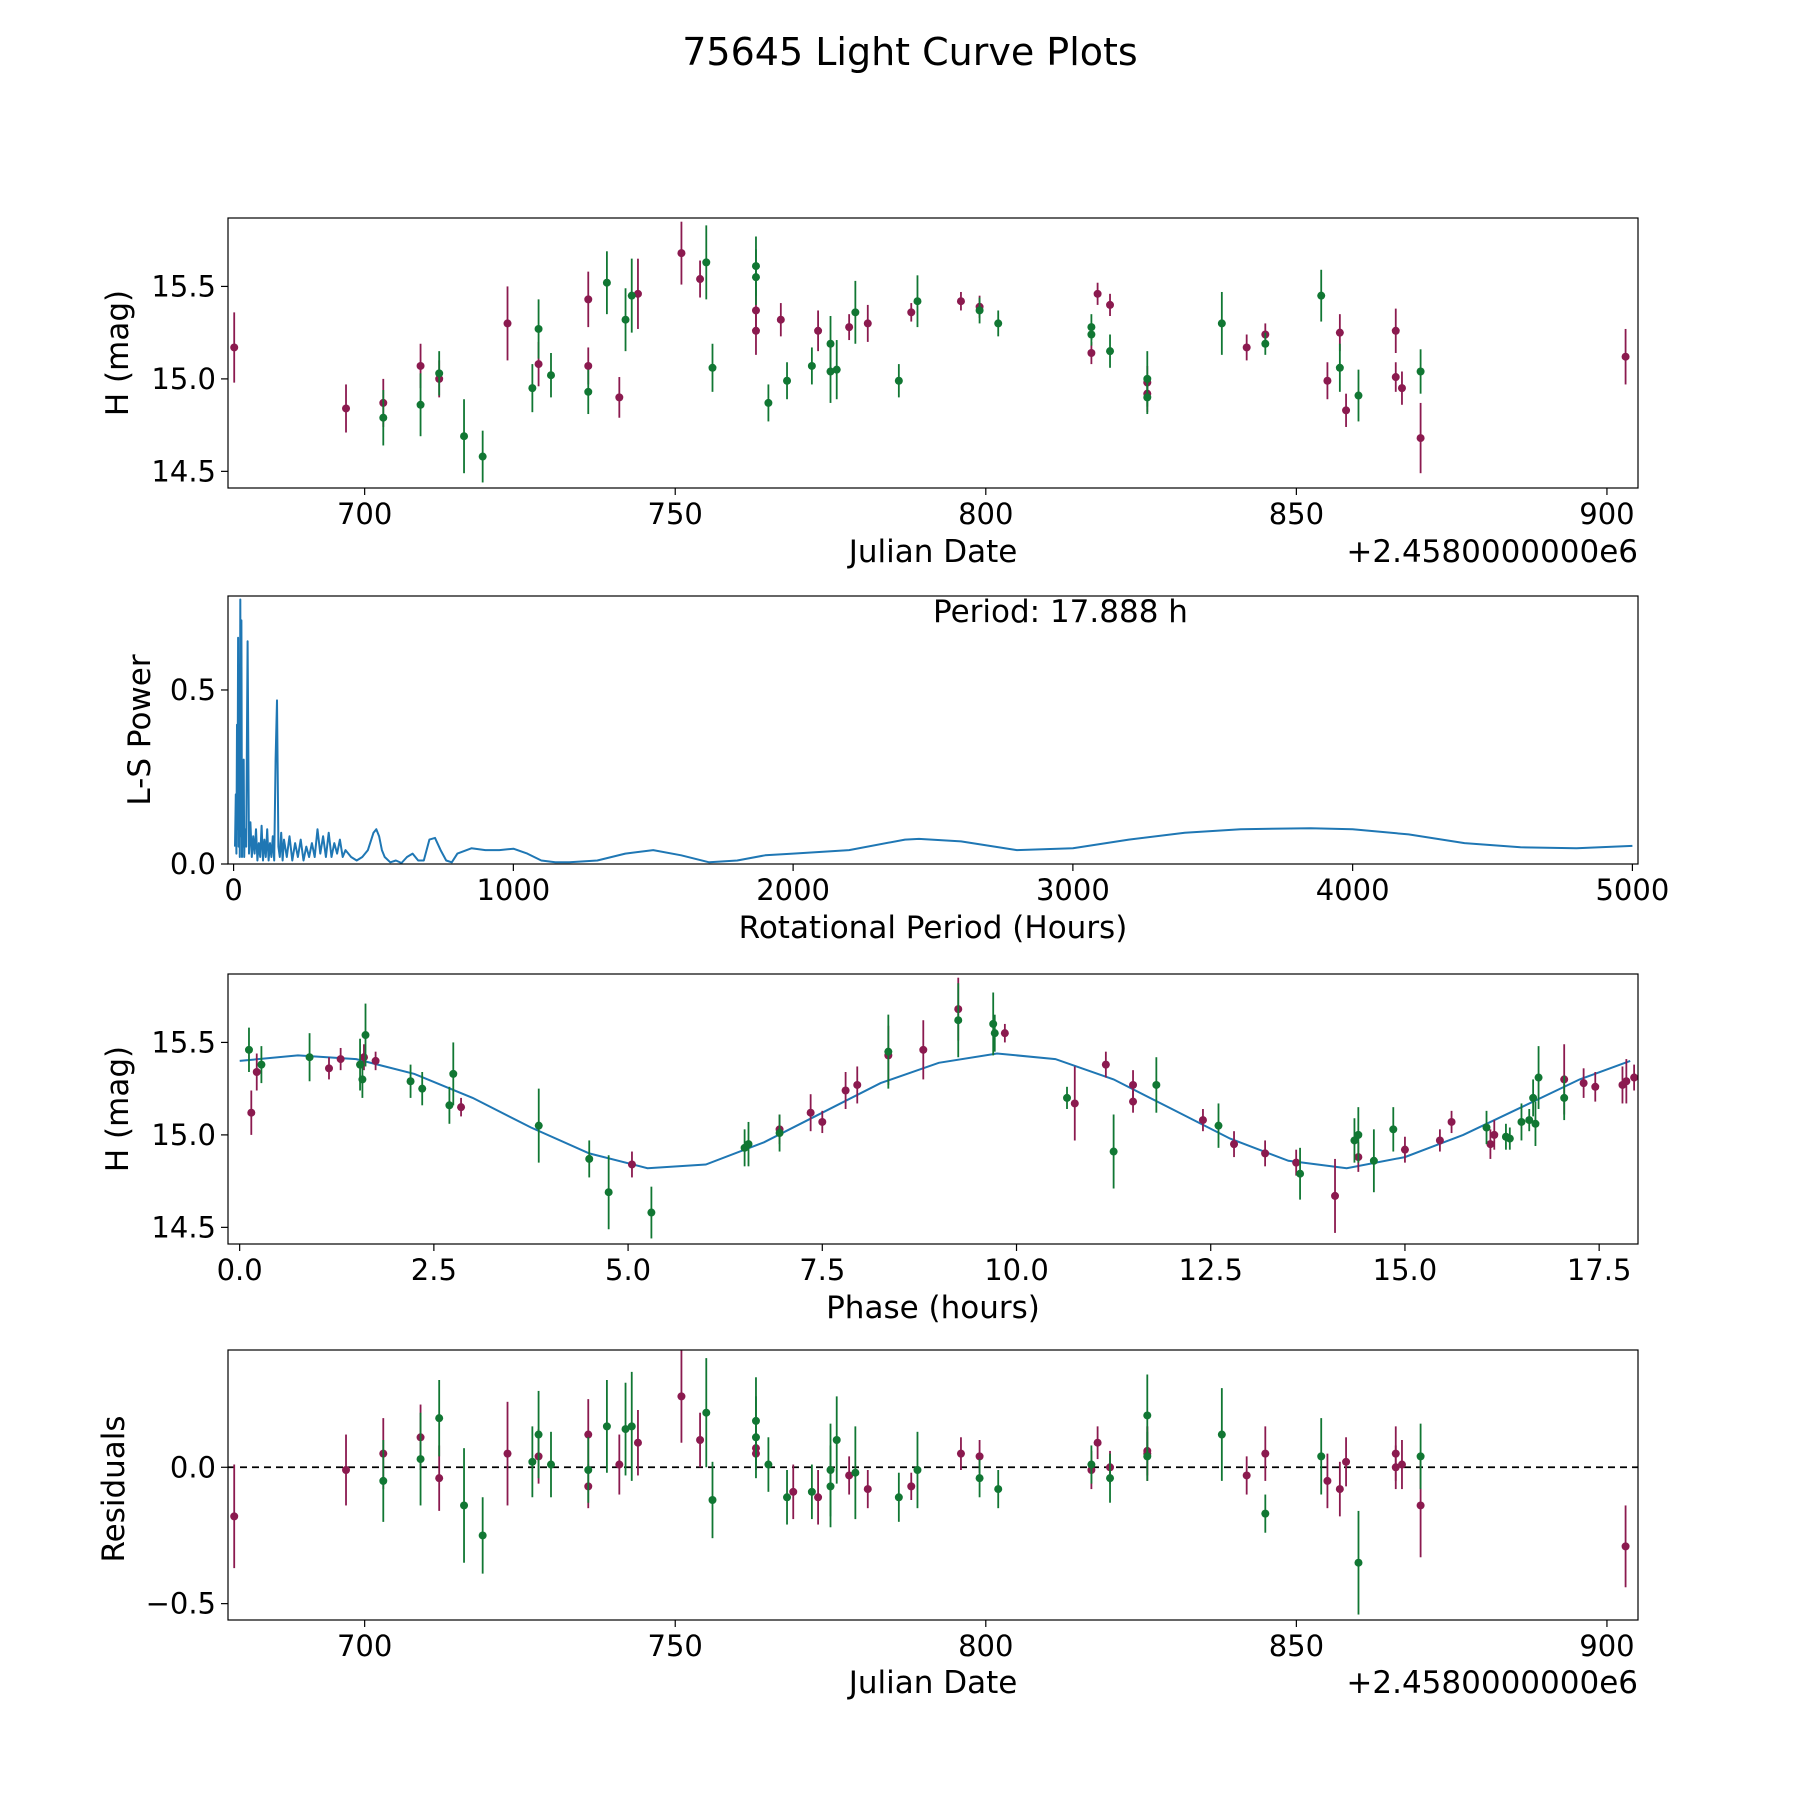 This screenshot has width=1800, height=1800. Describe the element at coordinates (1210, 1270) in the screenshot. I see `phased-xtick-label: 12.5` at that location.